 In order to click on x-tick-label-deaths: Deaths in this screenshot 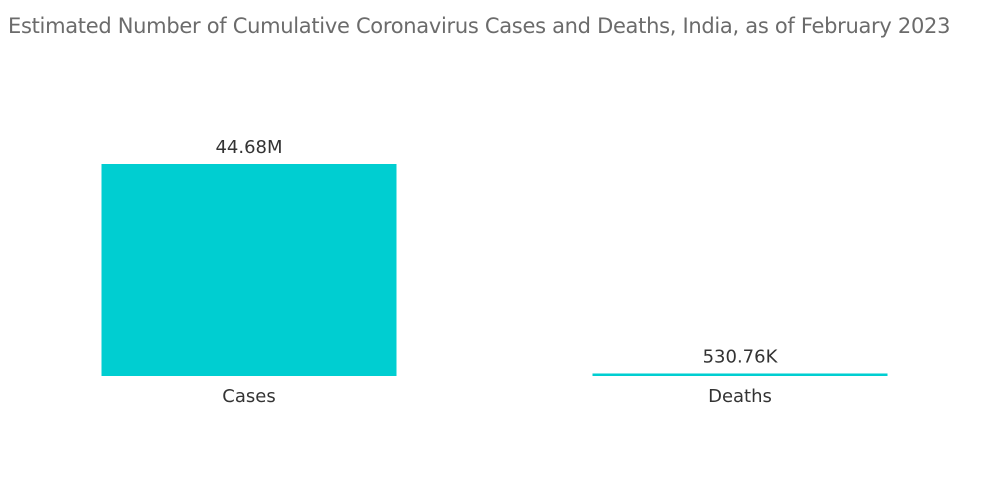, I will do `click(740, 396)`.